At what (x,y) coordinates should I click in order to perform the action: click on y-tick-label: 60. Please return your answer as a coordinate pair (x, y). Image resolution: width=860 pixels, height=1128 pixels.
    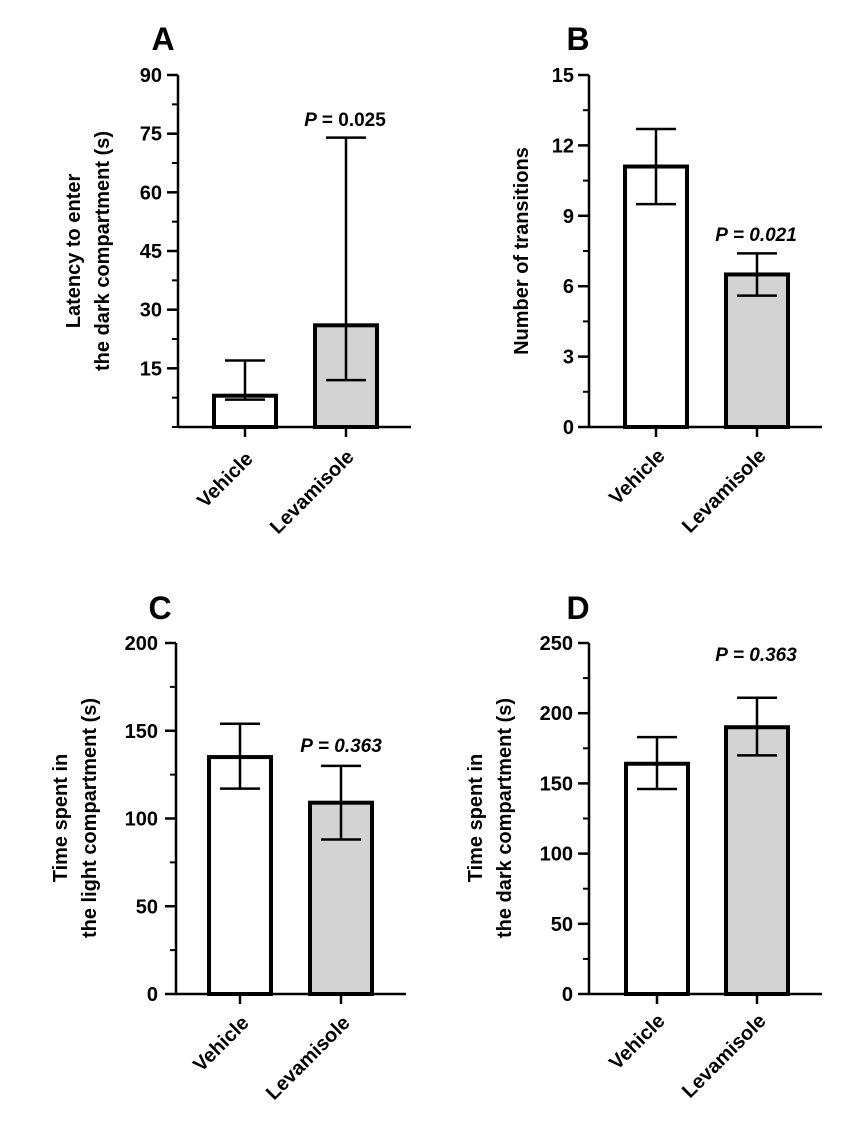
    Looking at the image, I should click on (151, 193).